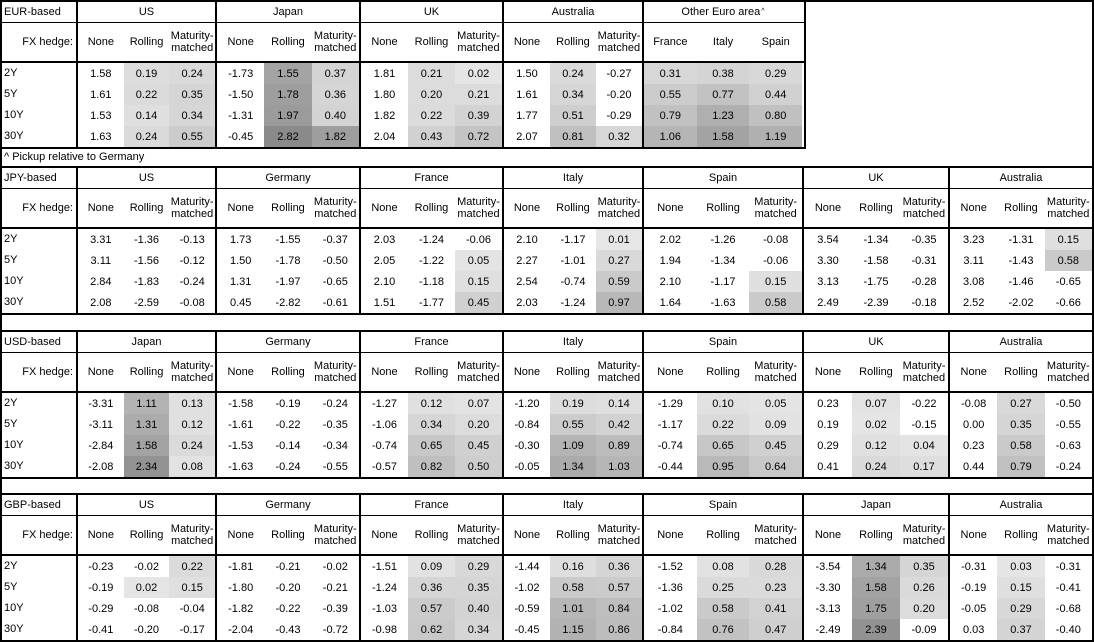 The width and height of the screenshot is (1094, 642). I want to click on value-cell: -1.31, so click(241, 115).